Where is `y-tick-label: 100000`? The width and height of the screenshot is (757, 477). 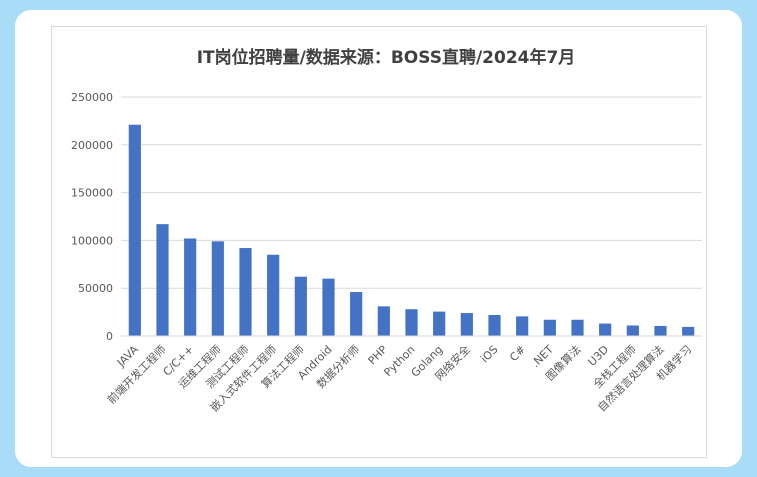
y-tick-label: 100000 is located at coordinates (92, 240).